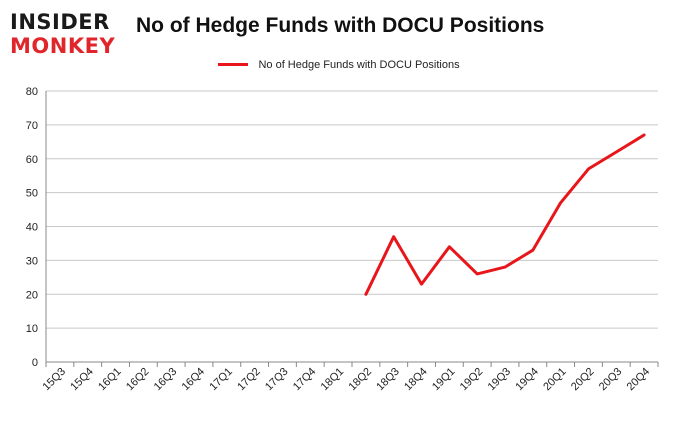 Image resolution: width=680 pixels, height=433 pixels. What do you see at coordinates (340, 25) in the screenshot?
I see `chart-title: No of Hedge Funds with DOCU Positions` at bounding box center [340, 25].